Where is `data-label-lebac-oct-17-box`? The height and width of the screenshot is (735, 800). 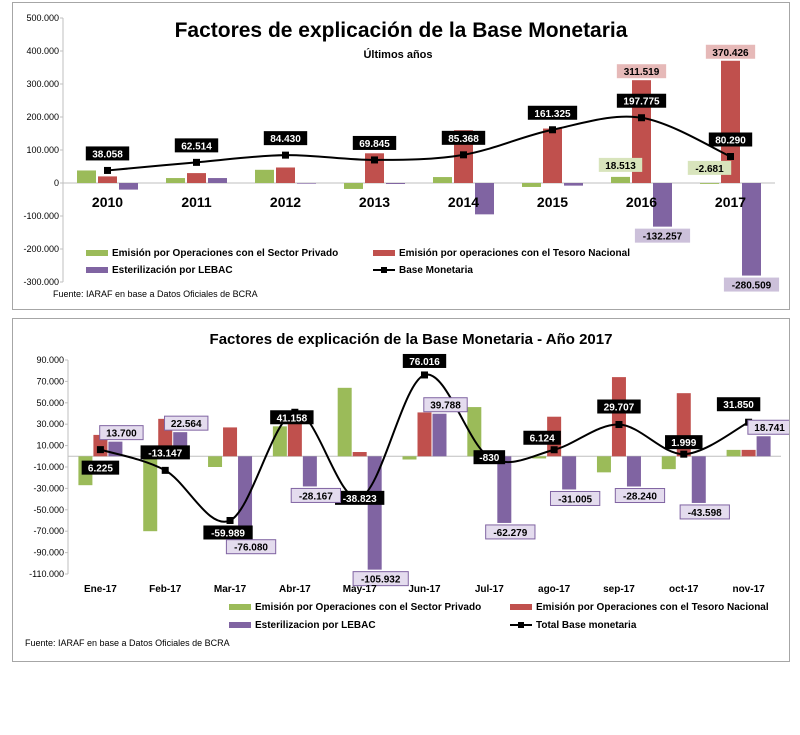
data-label-lebac-oct-17-box is located at coordinates (704, 512).